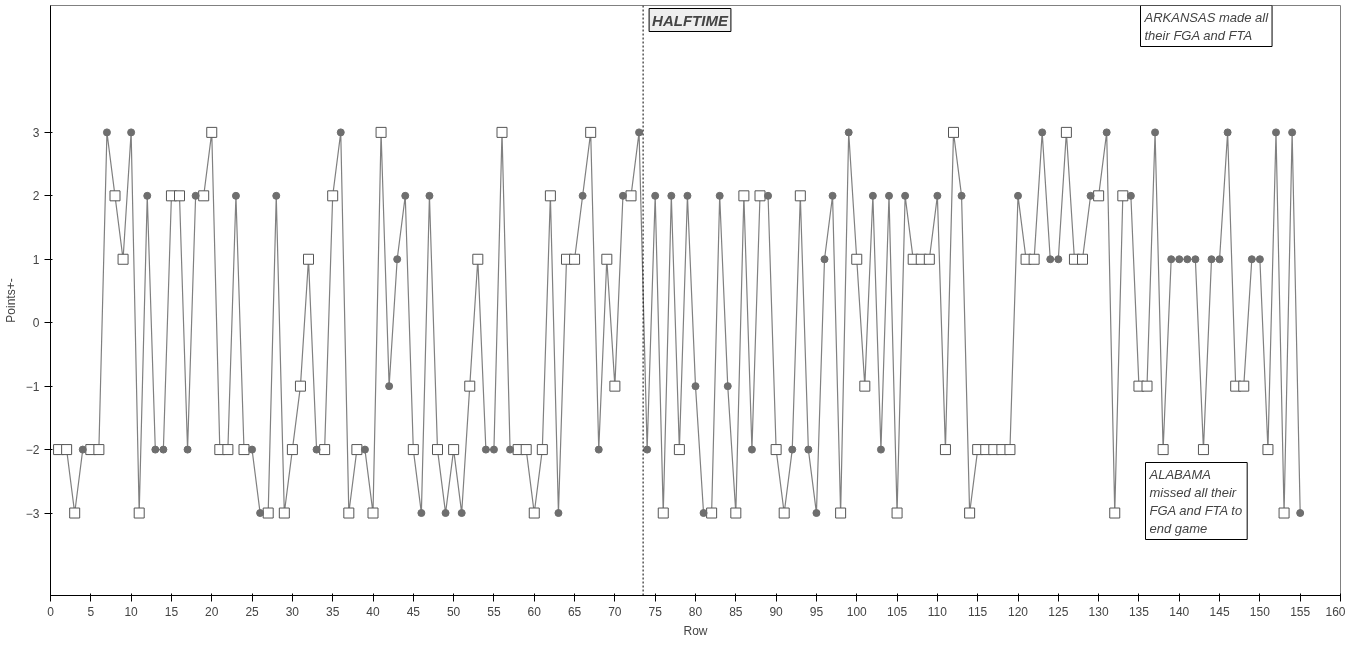 The height and width of the screenshot is (648, 1355). I want to click on y-tick-label: 2, so click(36, 196).